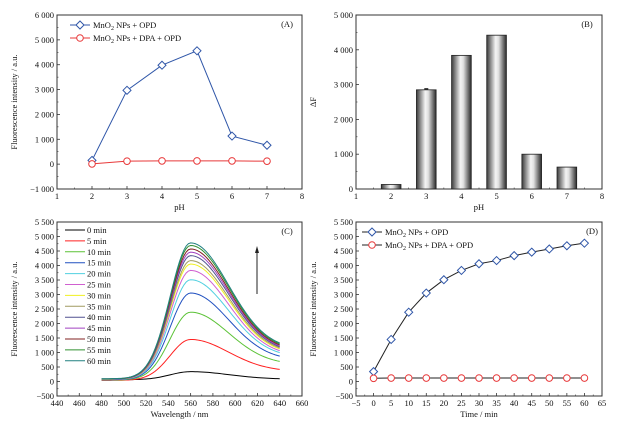  What do you see at coordinates (99, 328) in the screenshot?
I see `legend-label: 45 min` at bounding box center [99, 328].